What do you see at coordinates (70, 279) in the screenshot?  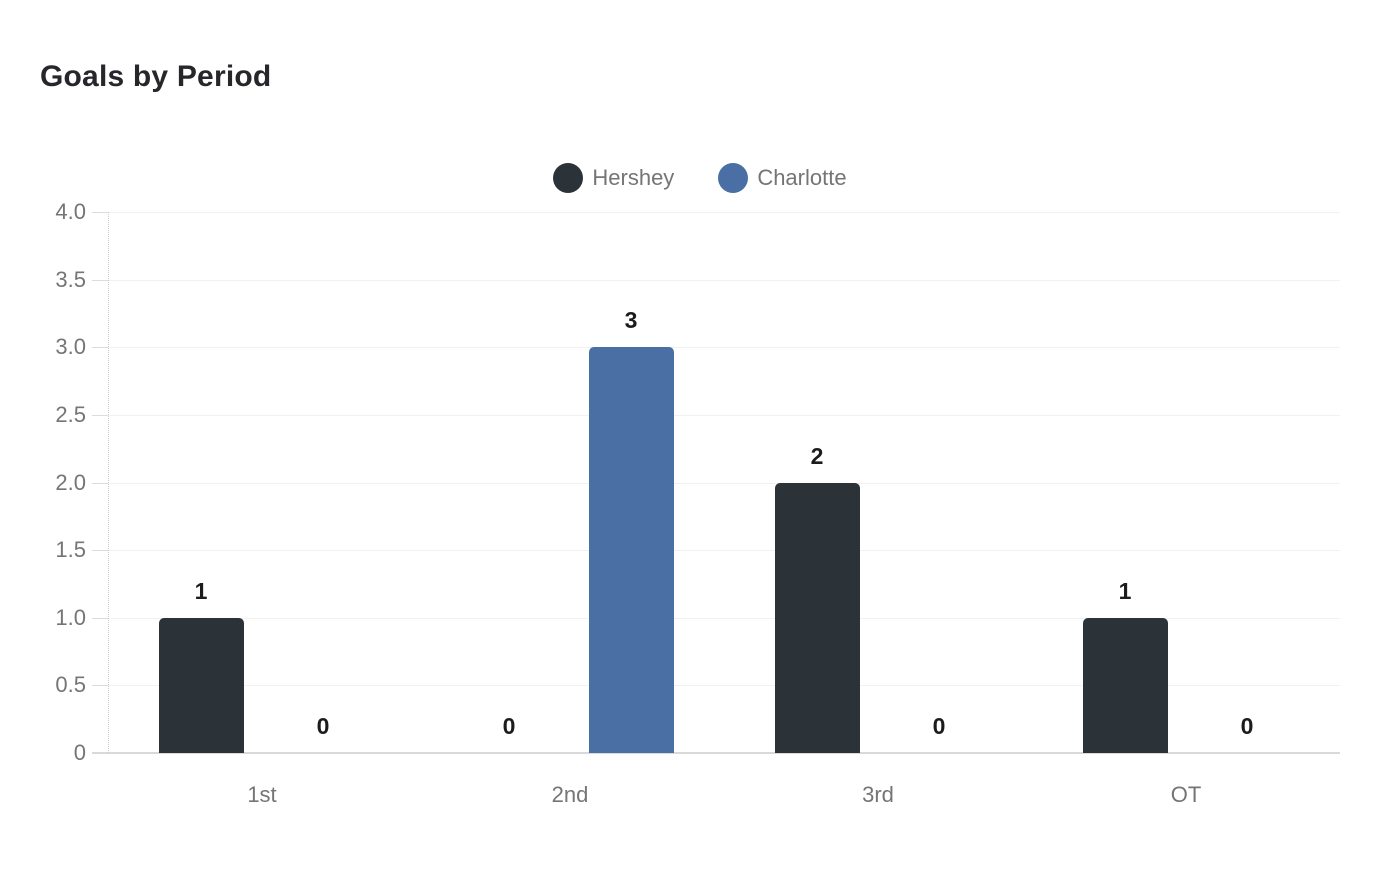 I see `y-axis-tick-label: 3.5` at bounding box center [70, 279].